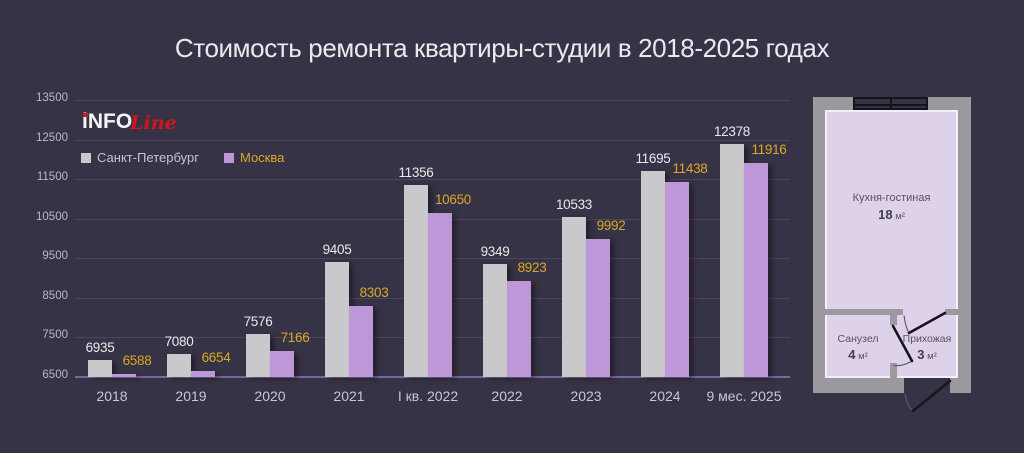  I want to click on x-axis-label: 2020, so click(270, 396).